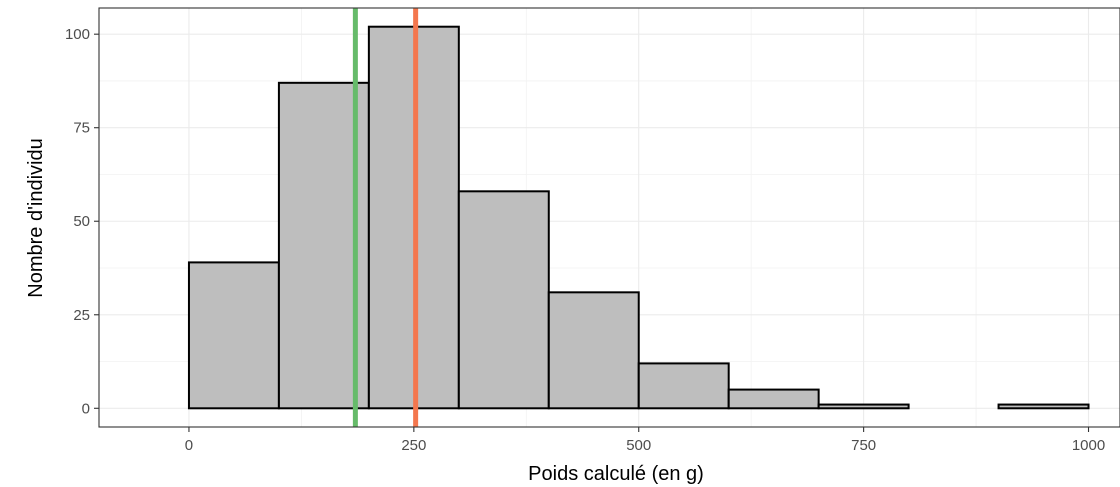 This screenshot has width=1120, height=487. Describe the element at coordinates (189, 445) in the screenshot. I see `x-tick-label: 0` at that location.